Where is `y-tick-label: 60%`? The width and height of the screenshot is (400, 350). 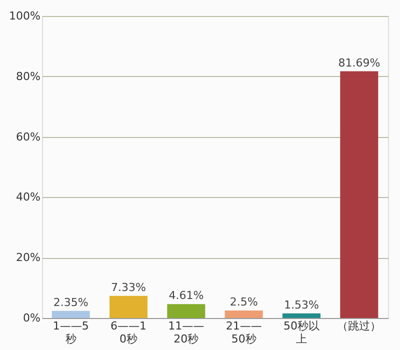 y-tick-label: 60% is located at coordinates (28, 137).